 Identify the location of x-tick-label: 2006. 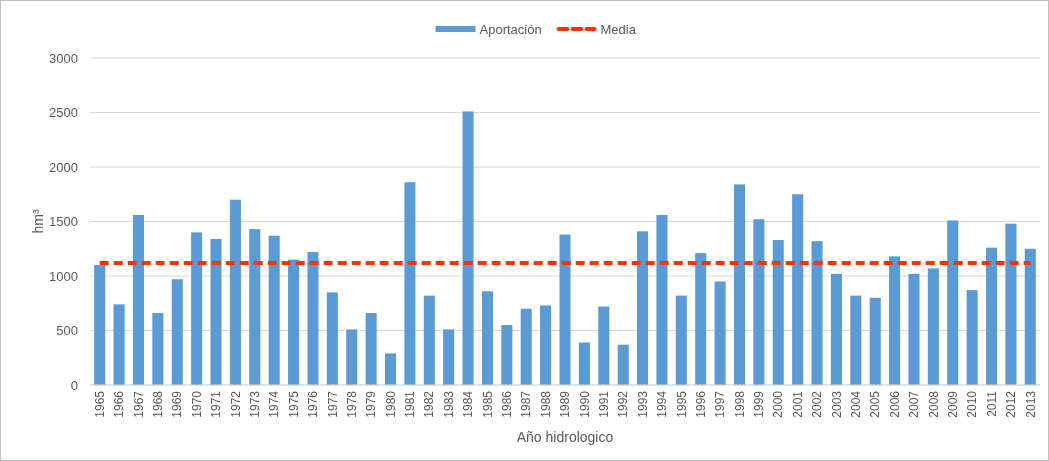
(894, 404).